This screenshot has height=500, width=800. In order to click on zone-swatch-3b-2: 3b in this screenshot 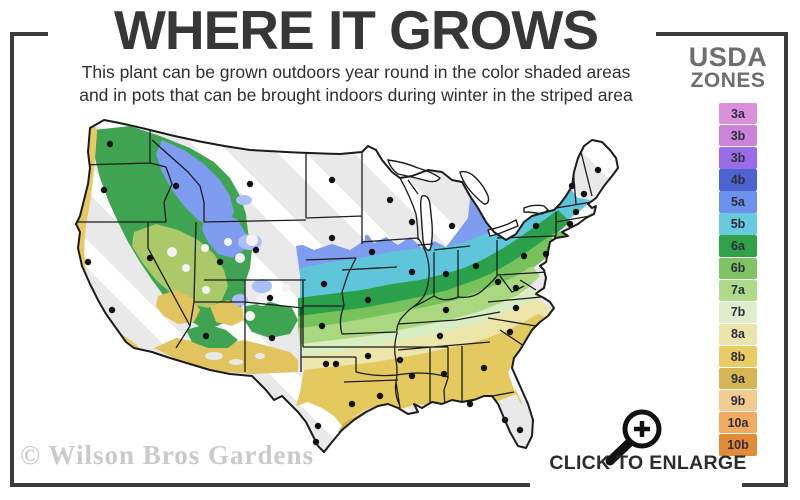, I will do `click(738, 158)`.